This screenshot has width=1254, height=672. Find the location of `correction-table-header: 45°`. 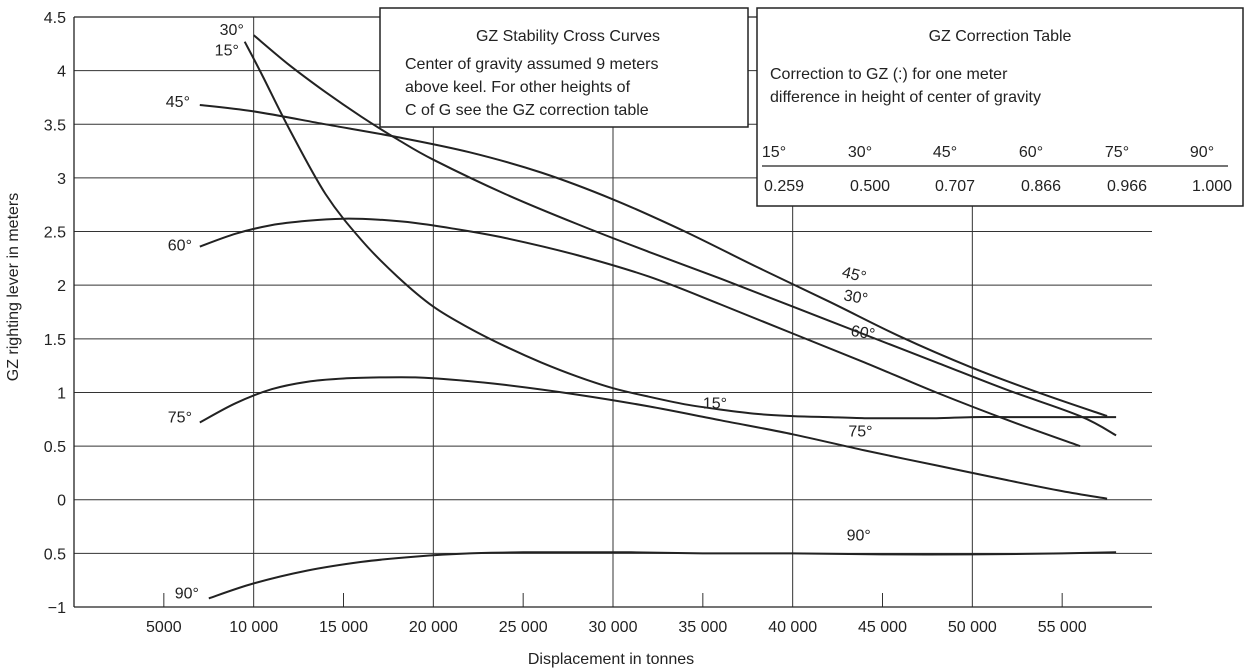

correction-table-header: 45° is located at coordinates (945, 152).